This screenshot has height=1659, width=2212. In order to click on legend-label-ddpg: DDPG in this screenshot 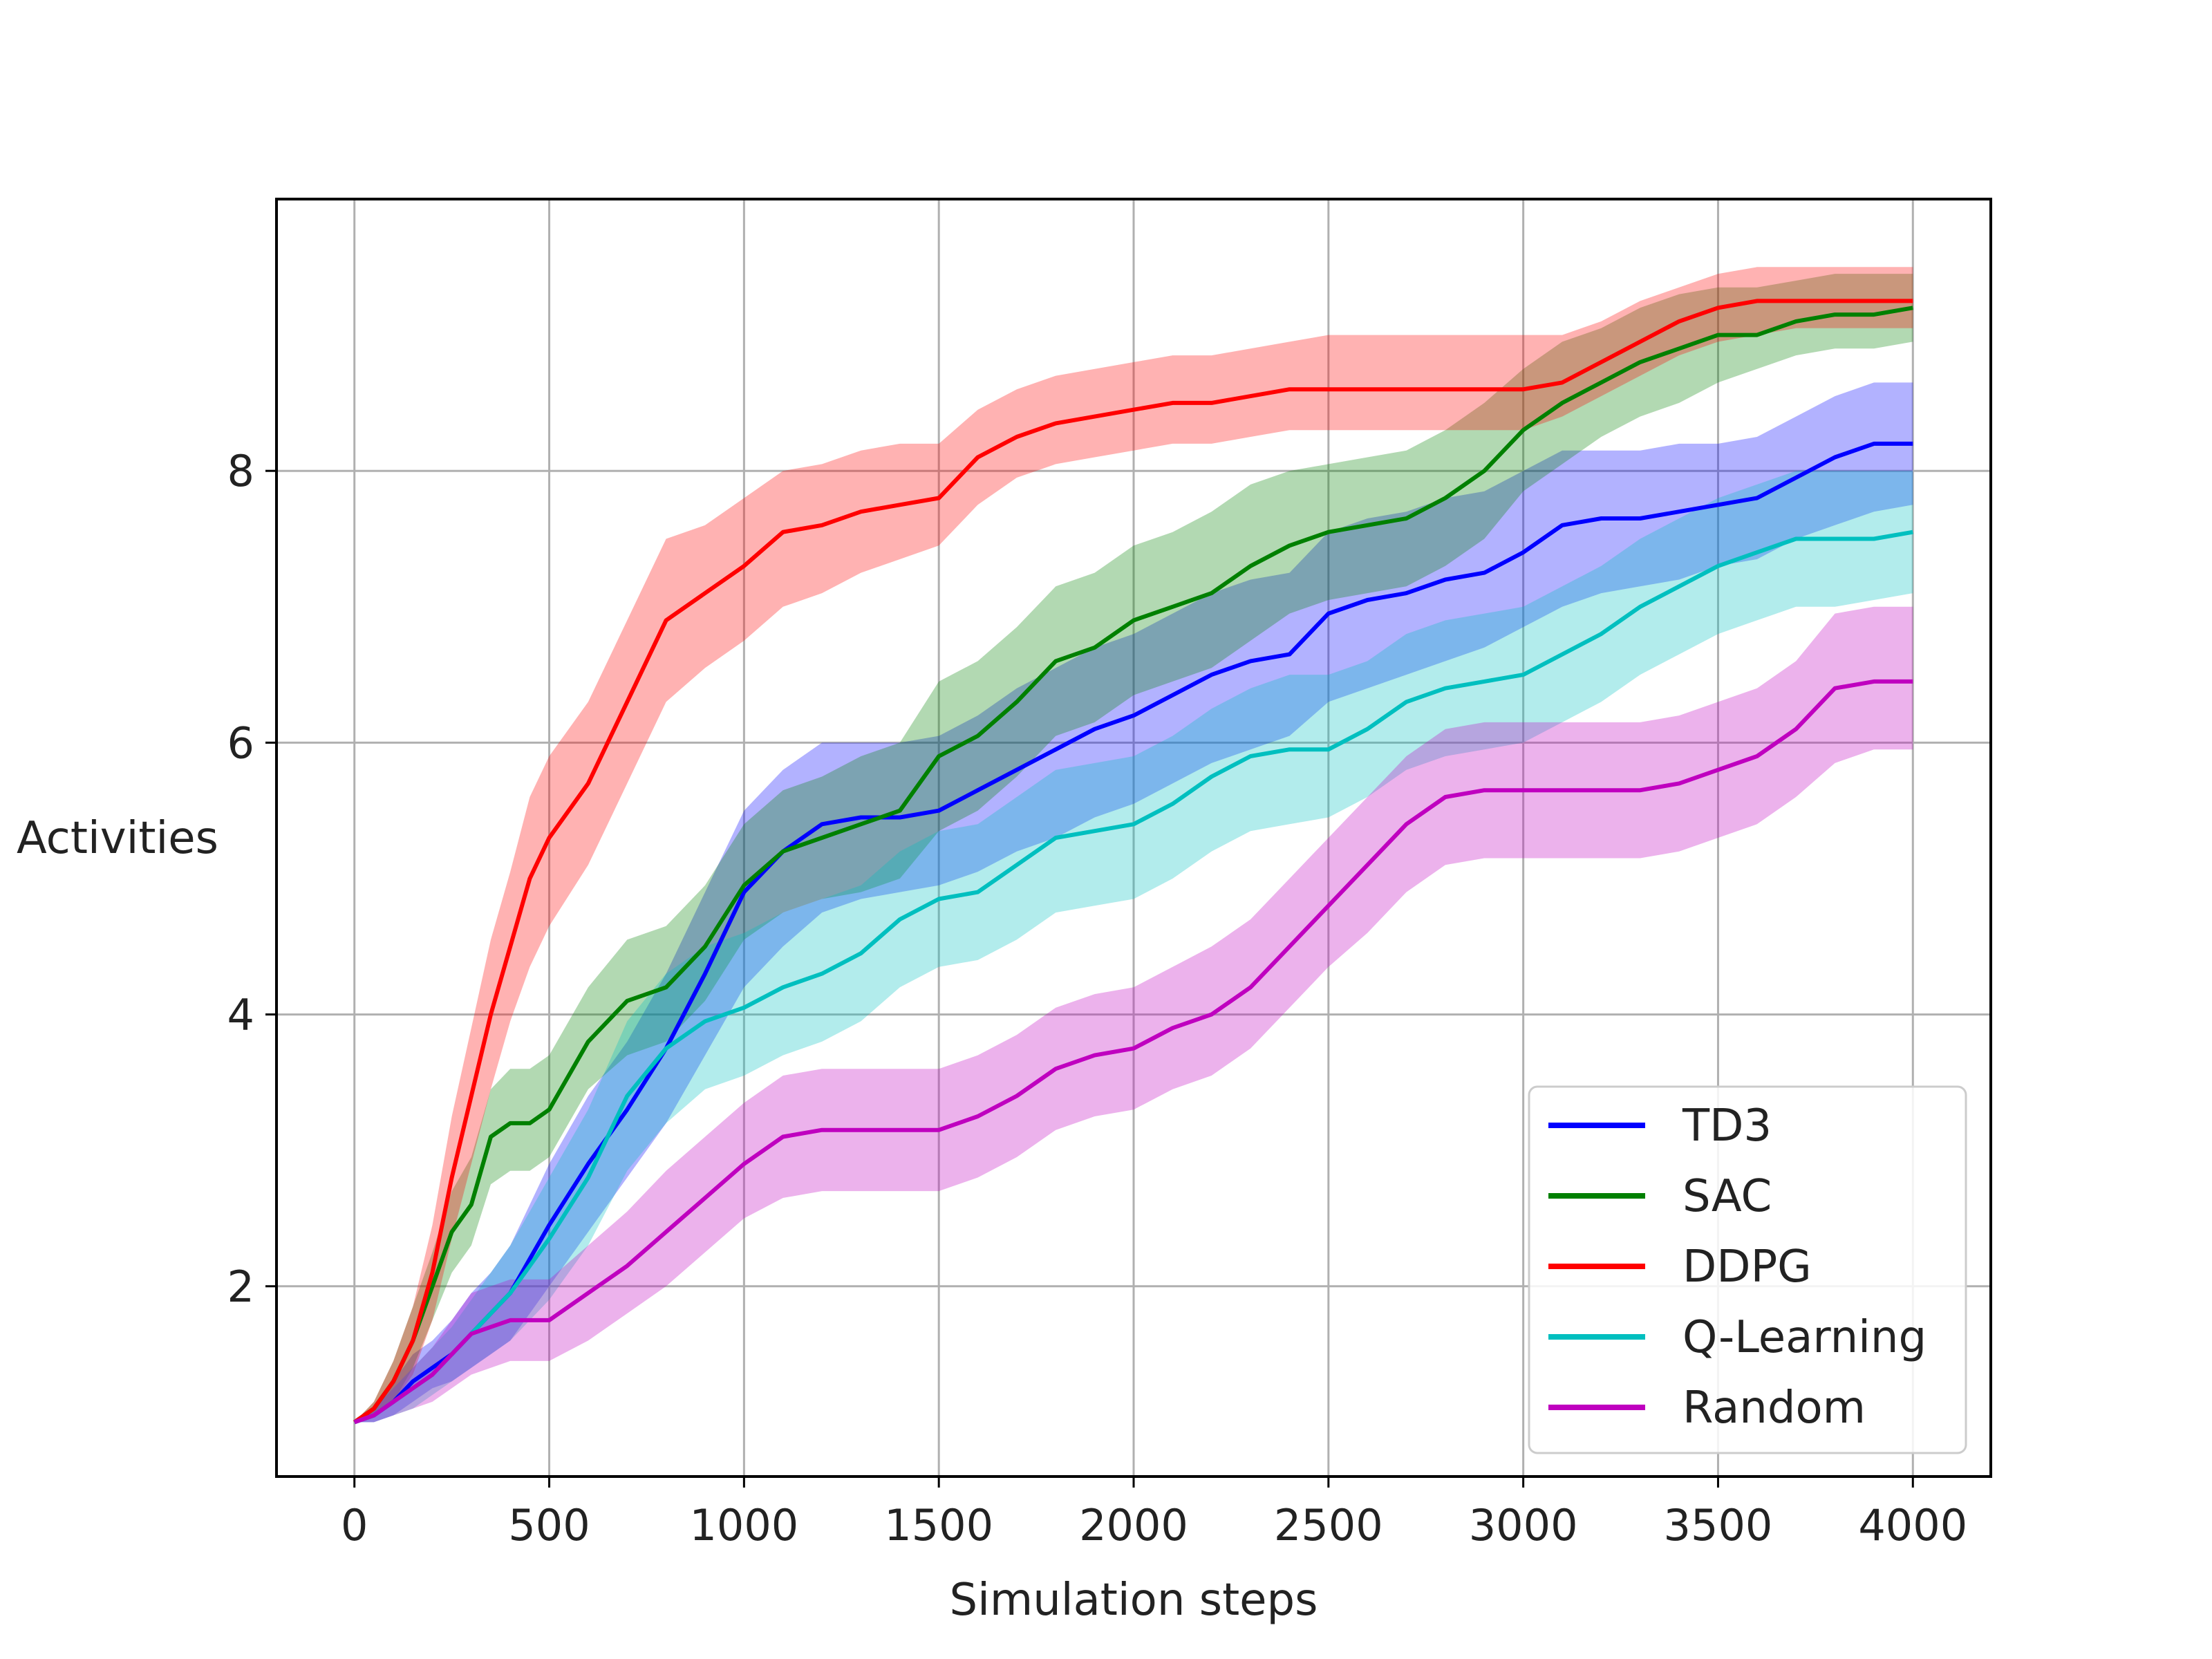, I will do `click(1747, 1267)`.